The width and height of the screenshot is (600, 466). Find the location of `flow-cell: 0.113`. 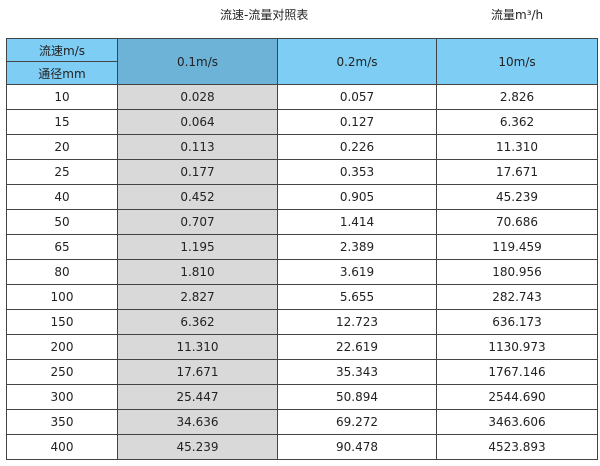

flow-cell: 0.113 is located at coordinates (197, 147).